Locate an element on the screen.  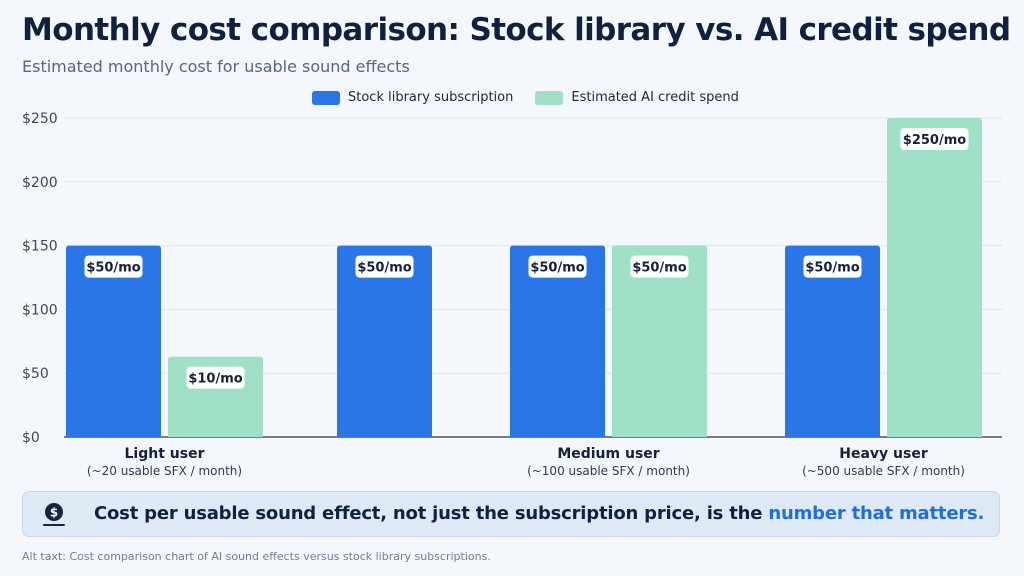
legend-swatch-ai is located at coordinates (549, 97).